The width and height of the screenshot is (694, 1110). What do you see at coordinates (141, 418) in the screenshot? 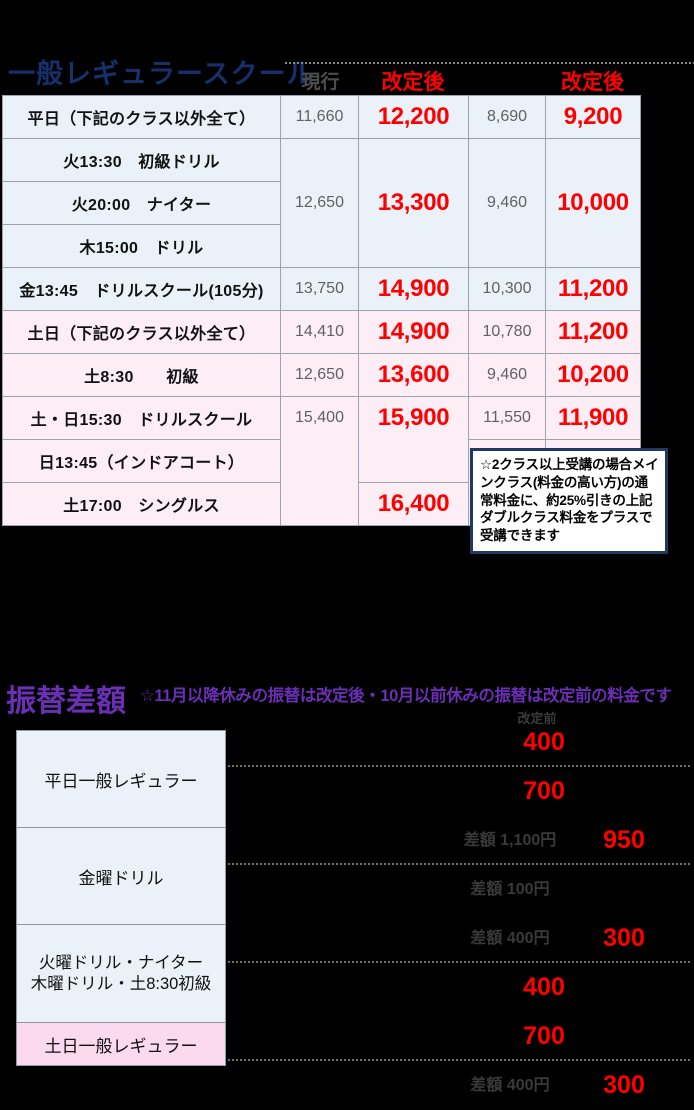
I see `class-name-cell: 土・日15:30 ドリルスクール` at bounding box center [141, 418].